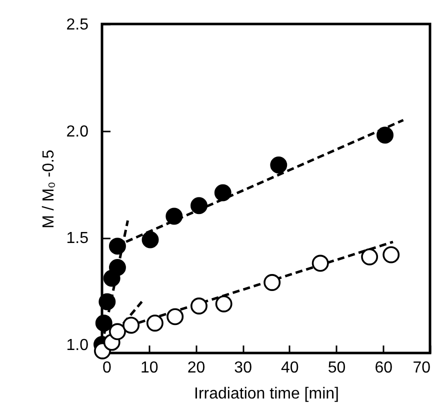 Image resolution: width=444 pixels, height=416 pixels. I want to click on x-tick-label: 40, so click(290, 368).